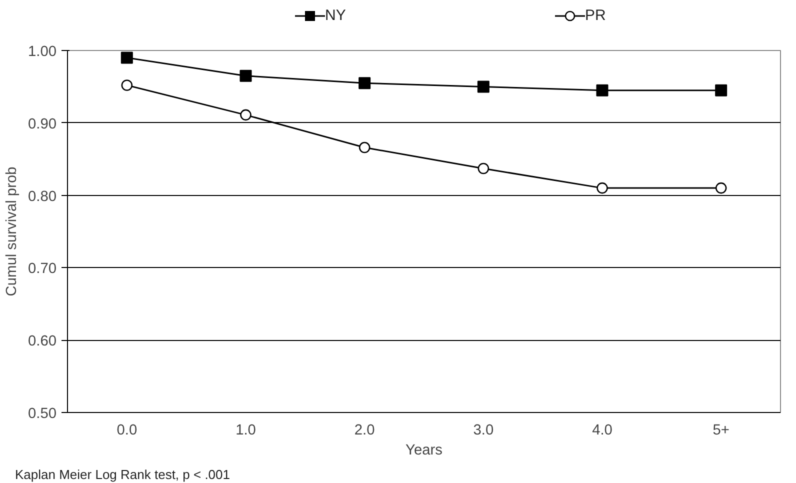 The image size is (796, 483). What do you see at coordinates (364, 430) in the screenshot?
I see `x-tick-label: 2.0` at bounding box center [364, 430].